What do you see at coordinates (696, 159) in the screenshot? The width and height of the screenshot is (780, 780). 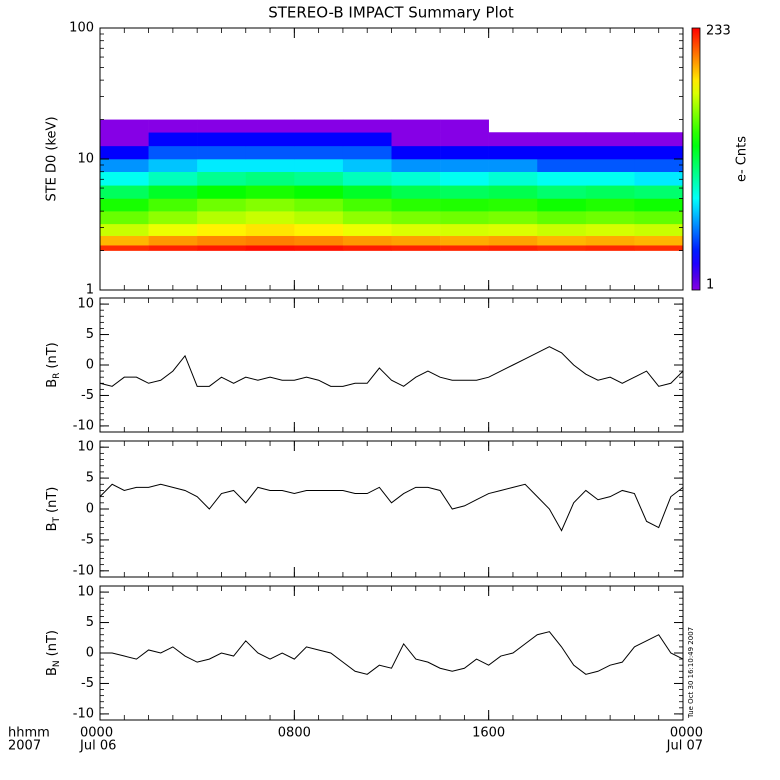 I see `colorbar` at bounding box center [696, 159].